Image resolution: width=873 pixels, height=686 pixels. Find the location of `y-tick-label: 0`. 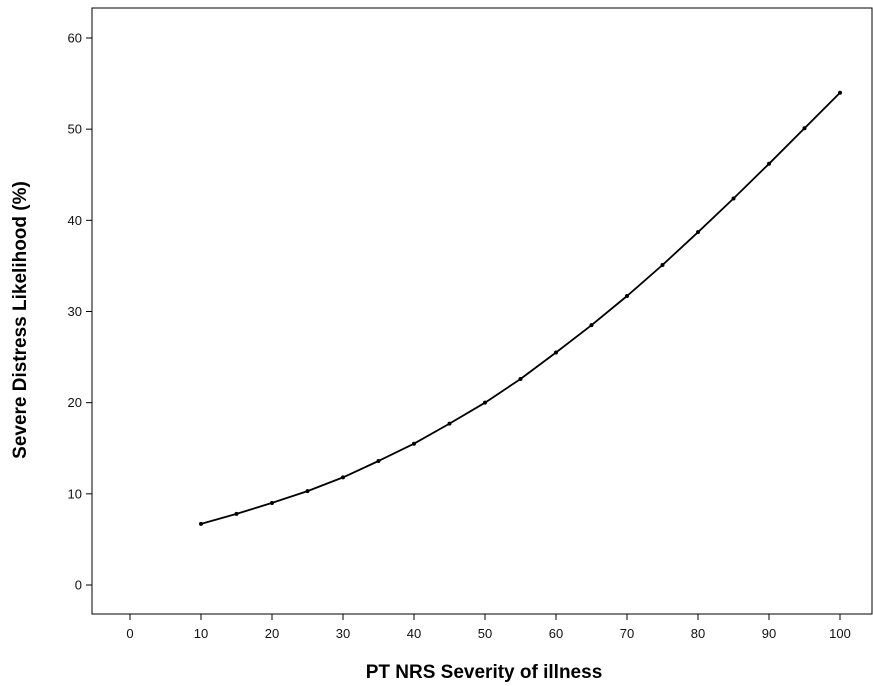

y-tick-label: 0 is located at coordinates (78, 585).